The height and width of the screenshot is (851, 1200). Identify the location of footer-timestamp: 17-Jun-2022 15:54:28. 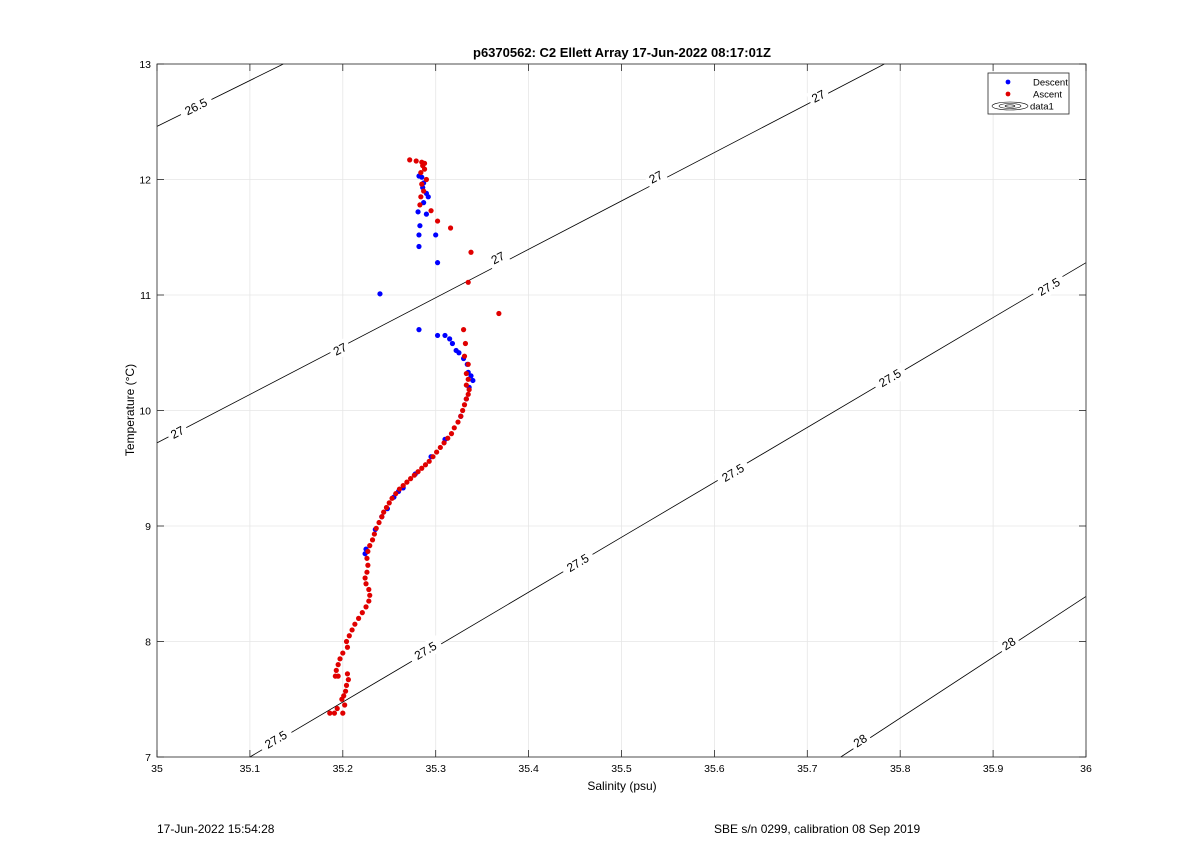
(216, 829).